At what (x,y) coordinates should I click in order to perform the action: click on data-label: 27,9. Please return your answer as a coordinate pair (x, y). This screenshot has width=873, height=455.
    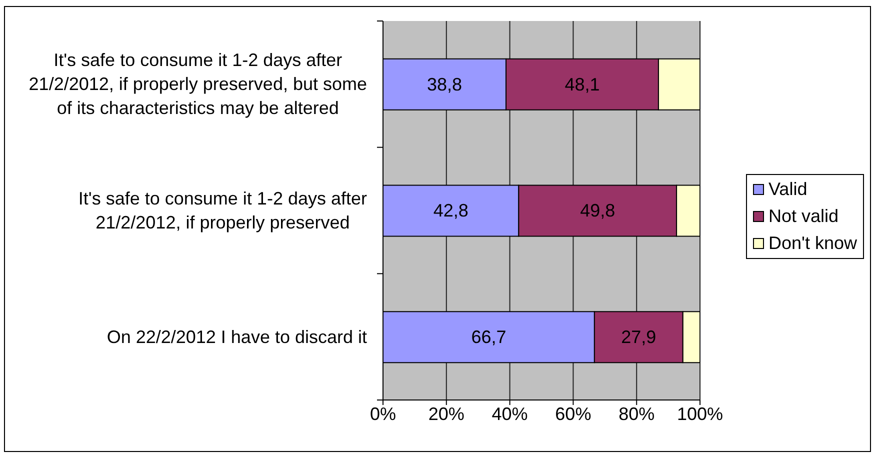
    Looking at the image, I should click on (638, 337).